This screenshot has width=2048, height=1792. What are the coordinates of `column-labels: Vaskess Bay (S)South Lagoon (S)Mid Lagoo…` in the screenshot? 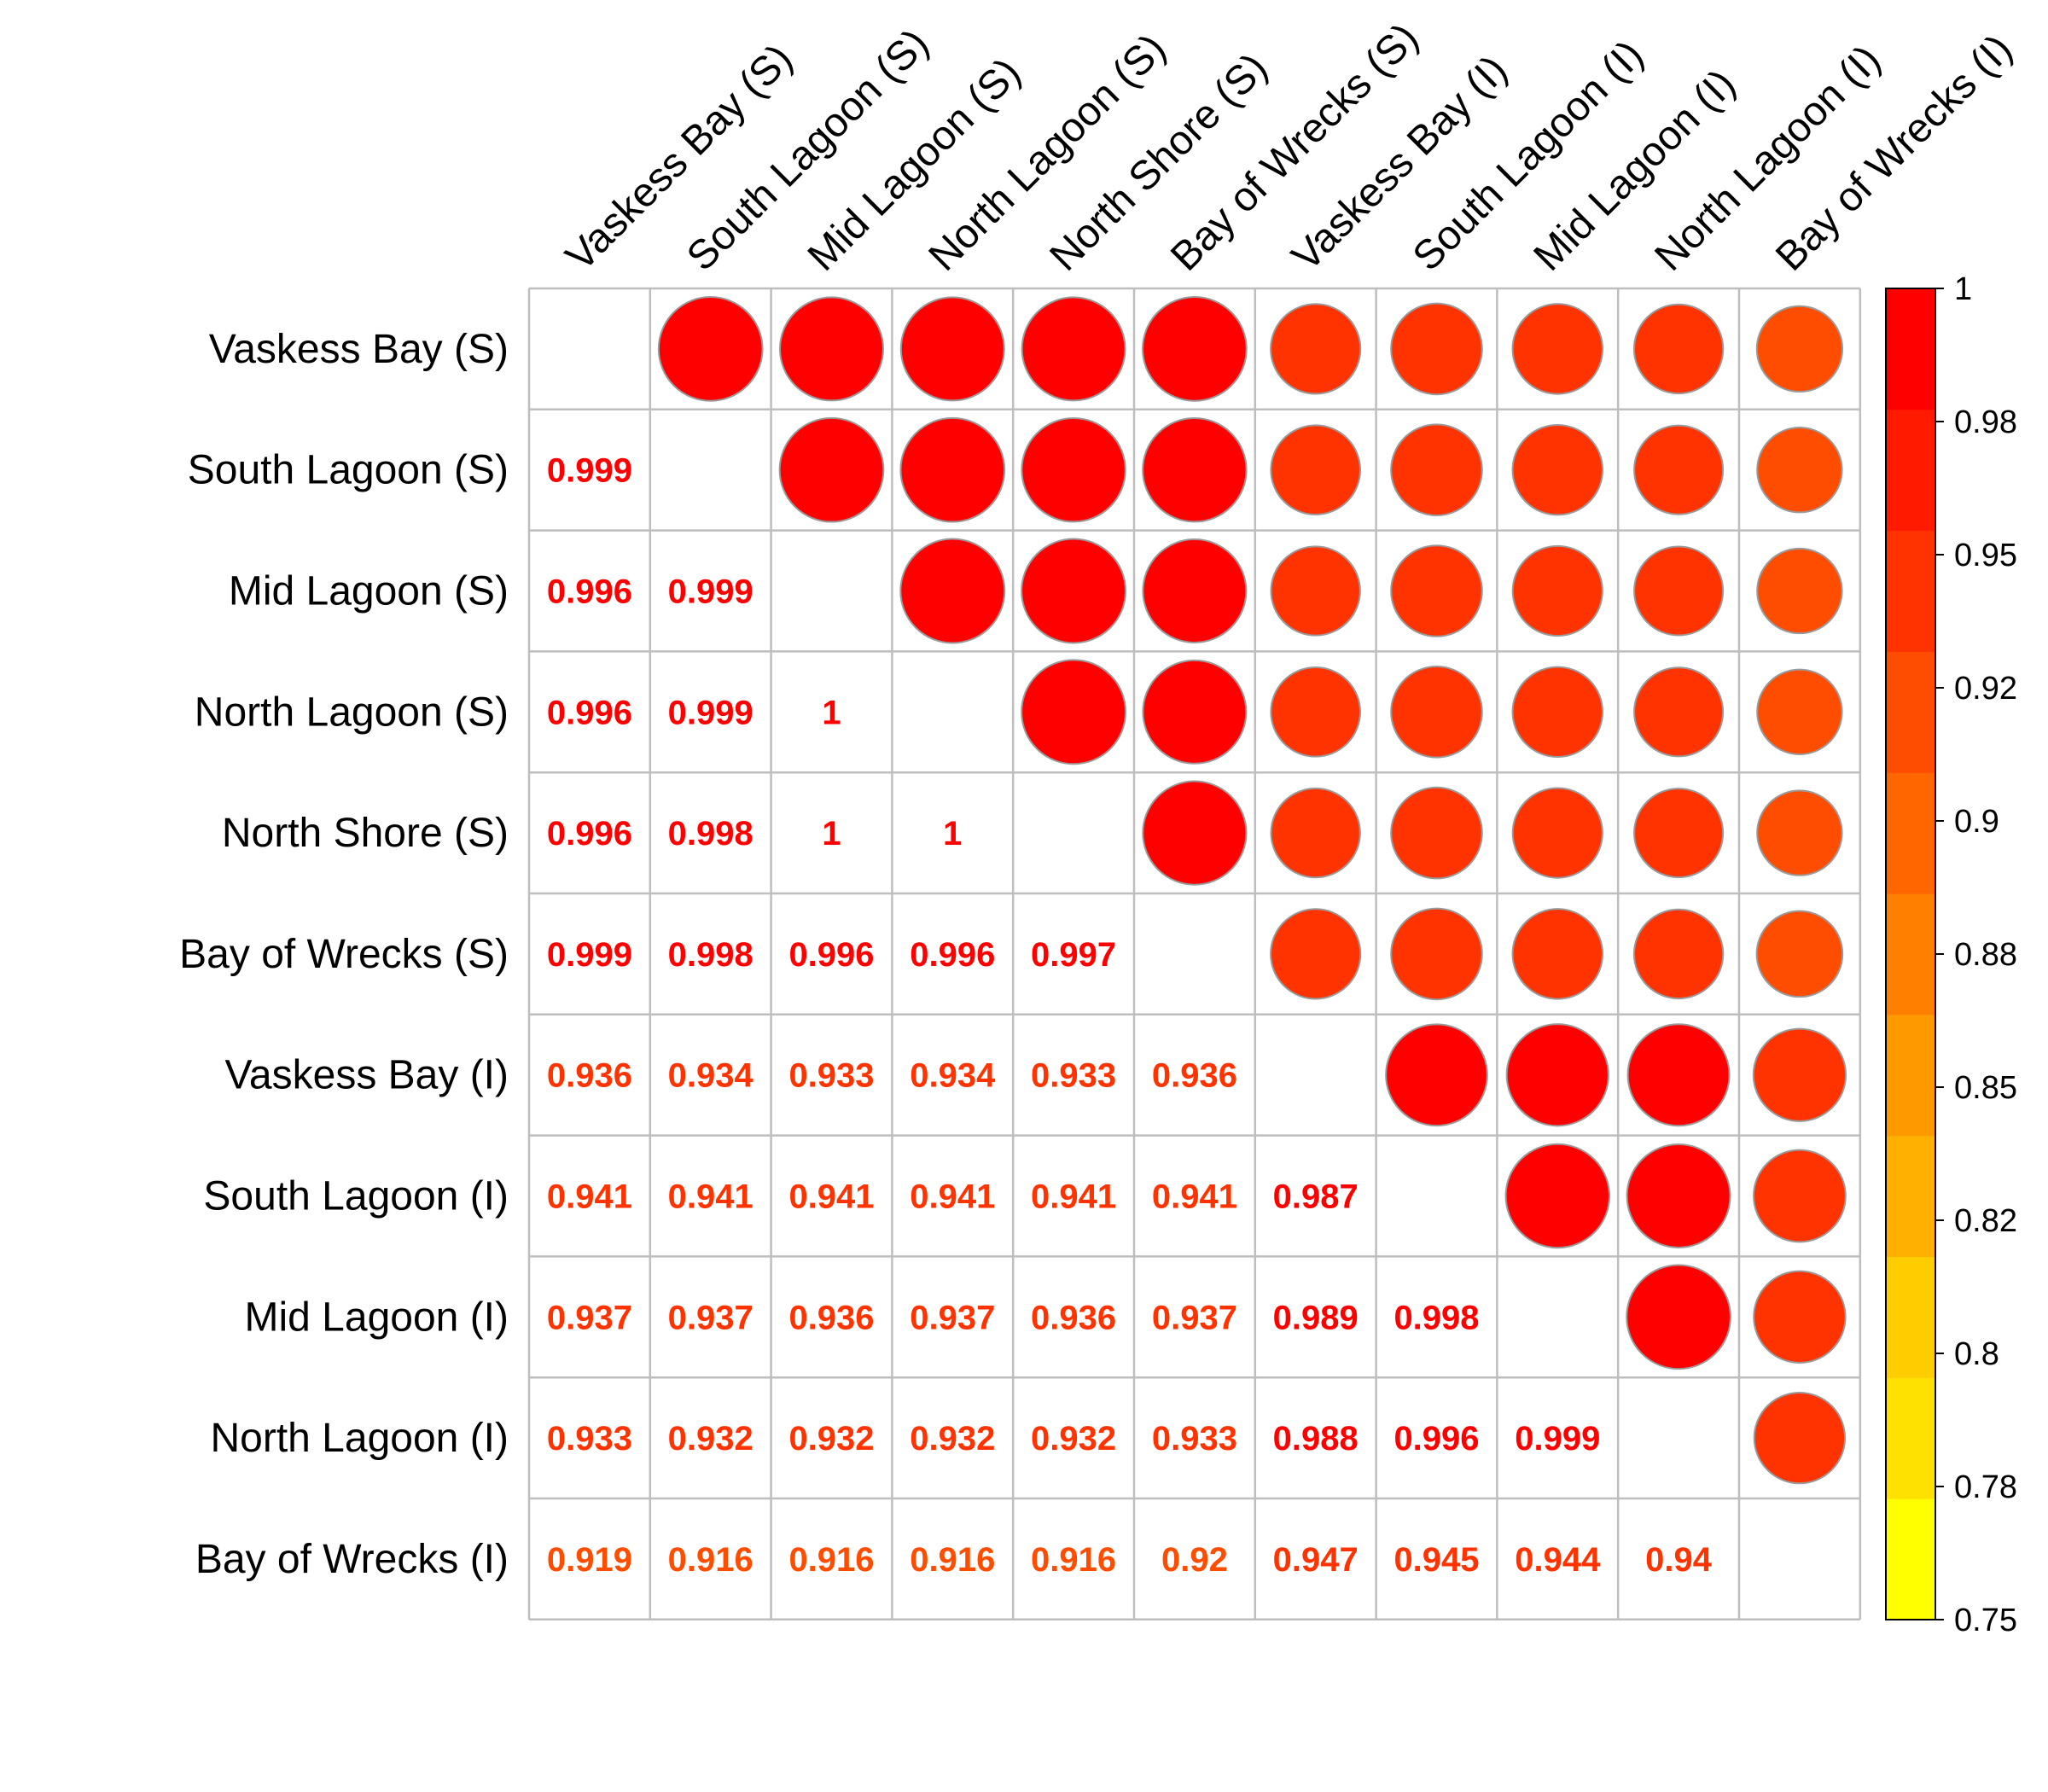 It's located at (1289, 147).